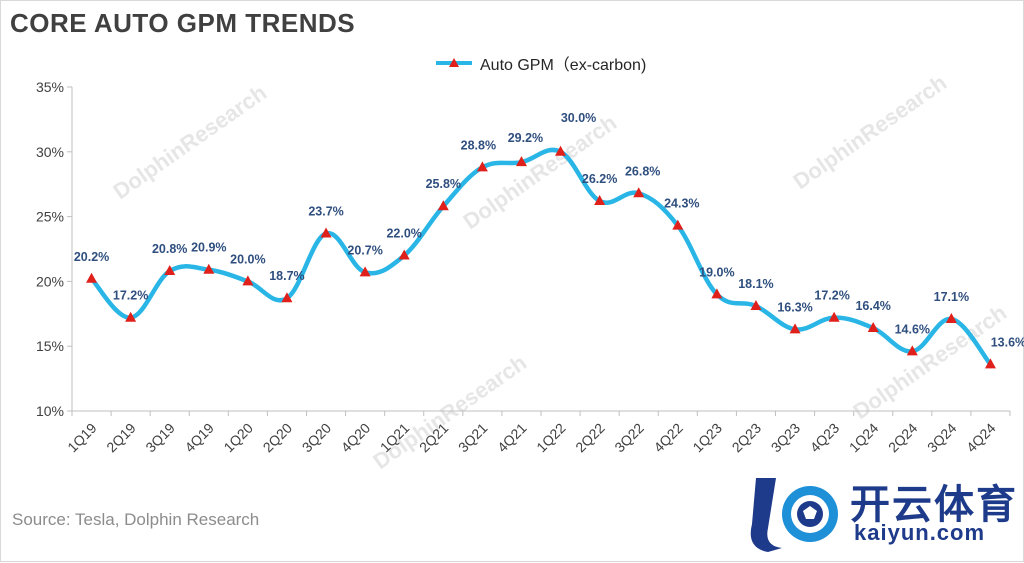  Describe the element at coordinates (278, 438) in the screenshot. I see `x-tick-label: 2Q20` at that location.